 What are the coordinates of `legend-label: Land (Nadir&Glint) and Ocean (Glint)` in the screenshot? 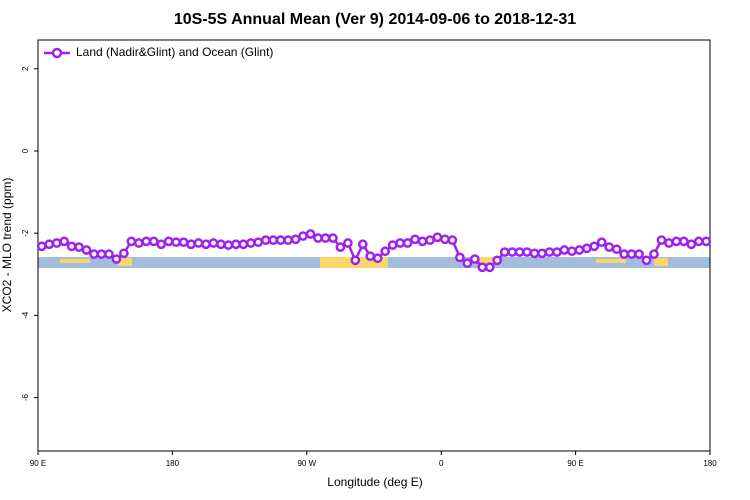 It's located at (174, 52).